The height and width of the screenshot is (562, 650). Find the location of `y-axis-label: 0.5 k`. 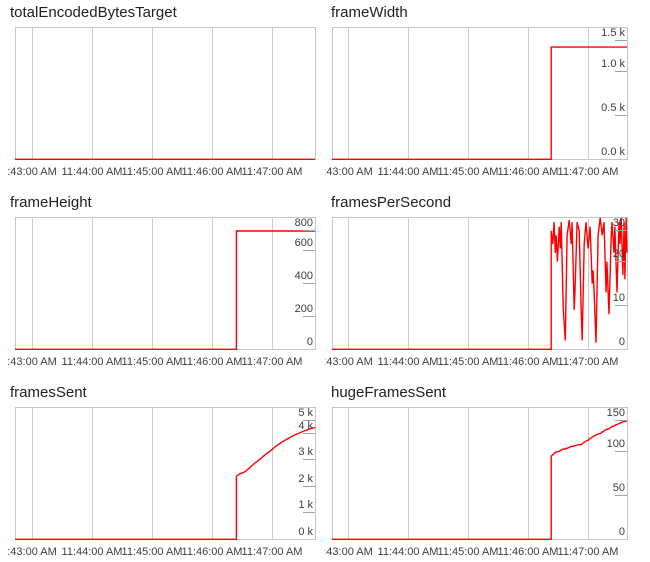

y-axis-label: 0.5 k is located at coordinates (613, 107).